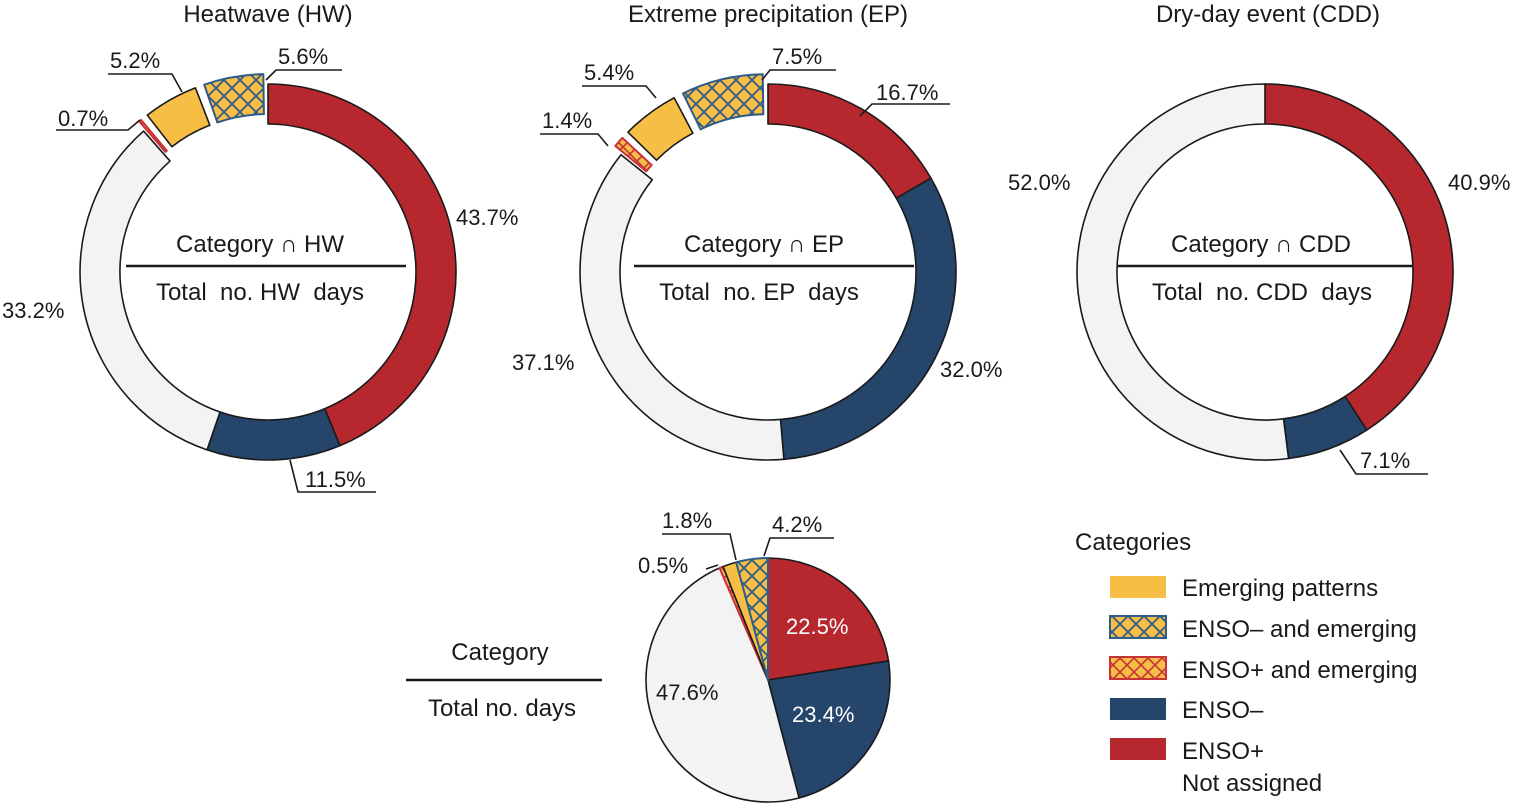 Image resolution: width=1530 pixels, height=812 pixels. Describe the element at coordinates (687, 520) in the screenshot. I see `slice-label-overall-emerging: 1.8%` at that location.